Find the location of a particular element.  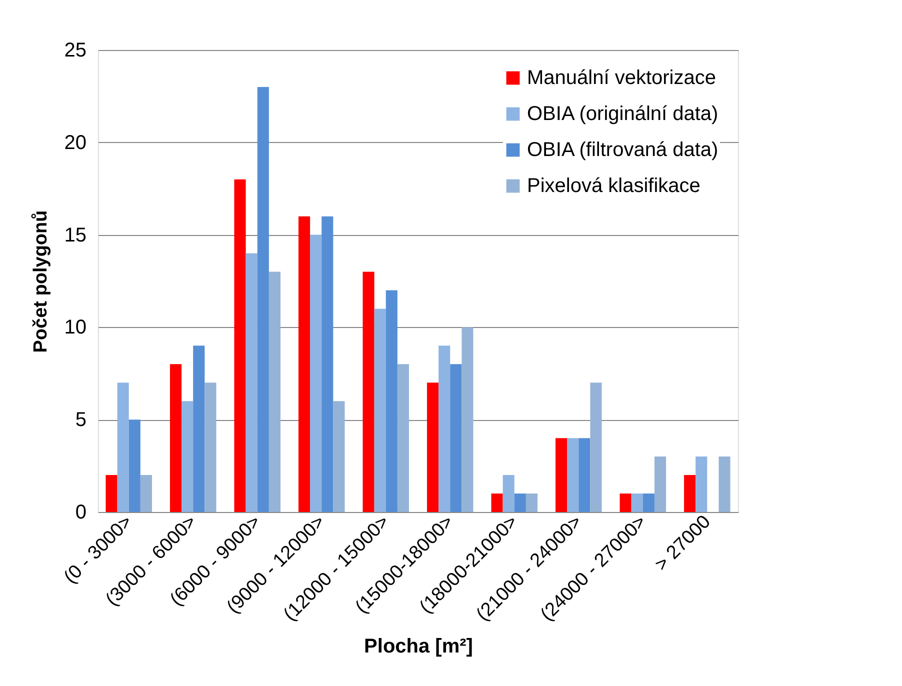

x-axis-title: Plocha [m²] is located at coordinates (418, 647).